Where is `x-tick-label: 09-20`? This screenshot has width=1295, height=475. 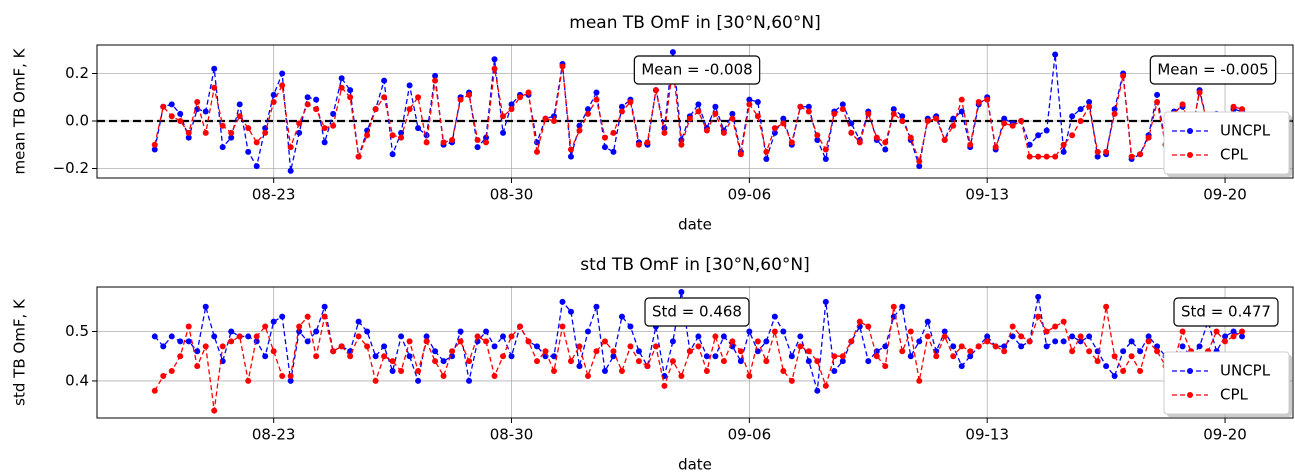
x-tick-label: 09-20 is located at coordinates (1225, 195).